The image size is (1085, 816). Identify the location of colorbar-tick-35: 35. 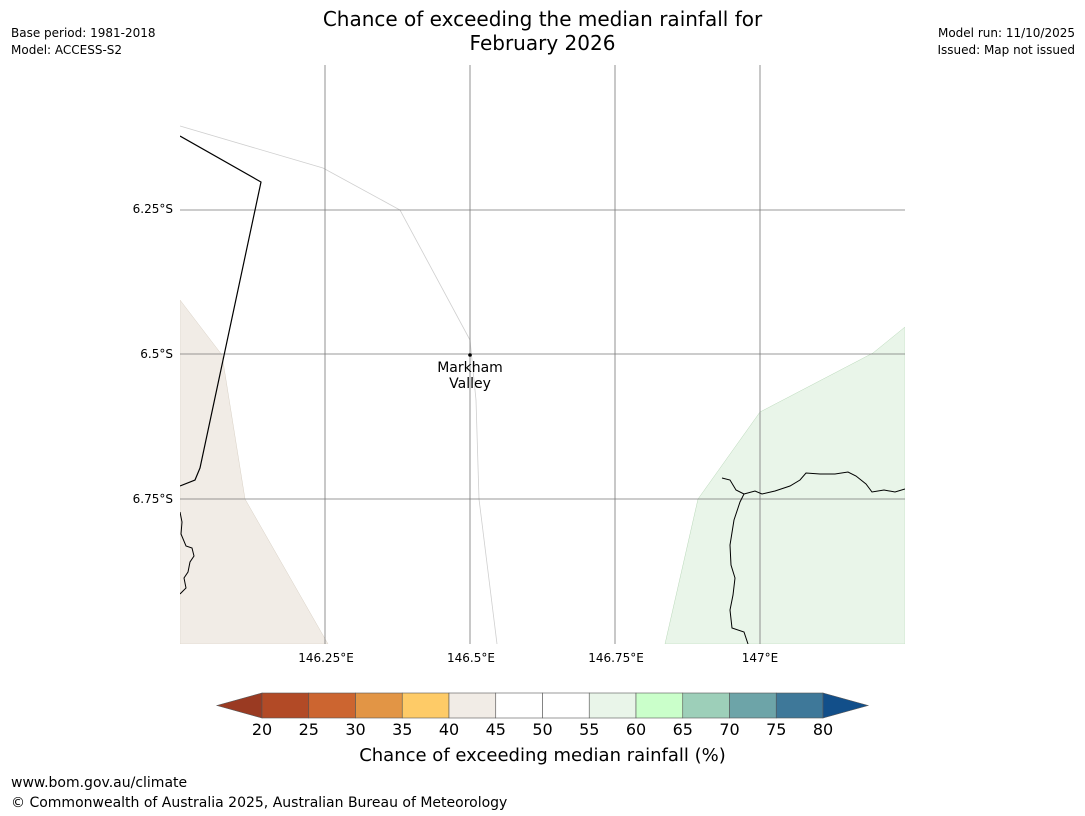
(402, 729).